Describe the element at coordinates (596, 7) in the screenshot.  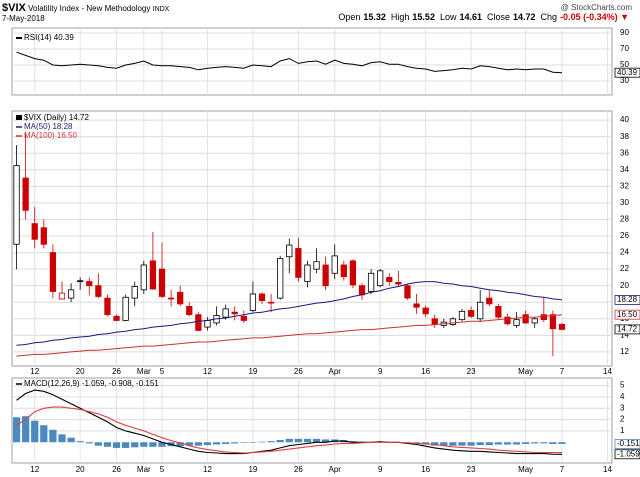
I see `credit: @ StockCharts.com` at that location.